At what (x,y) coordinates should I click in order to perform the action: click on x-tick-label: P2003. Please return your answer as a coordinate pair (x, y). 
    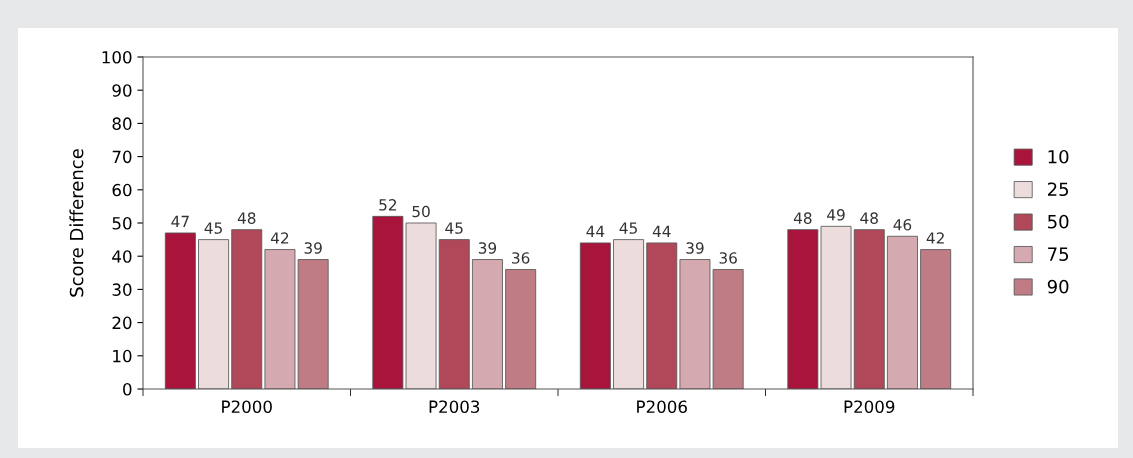
    Looking at the image, I should click on (454, 407).